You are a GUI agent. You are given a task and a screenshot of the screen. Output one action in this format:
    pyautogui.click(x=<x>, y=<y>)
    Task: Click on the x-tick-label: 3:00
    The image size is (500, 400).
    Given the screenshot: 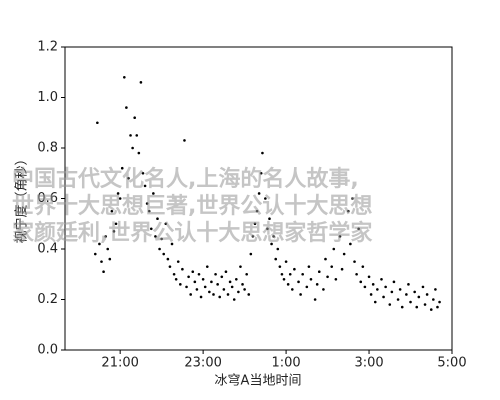 What is the action you would take?
    pyautogui.click(x=368, y=363)
    